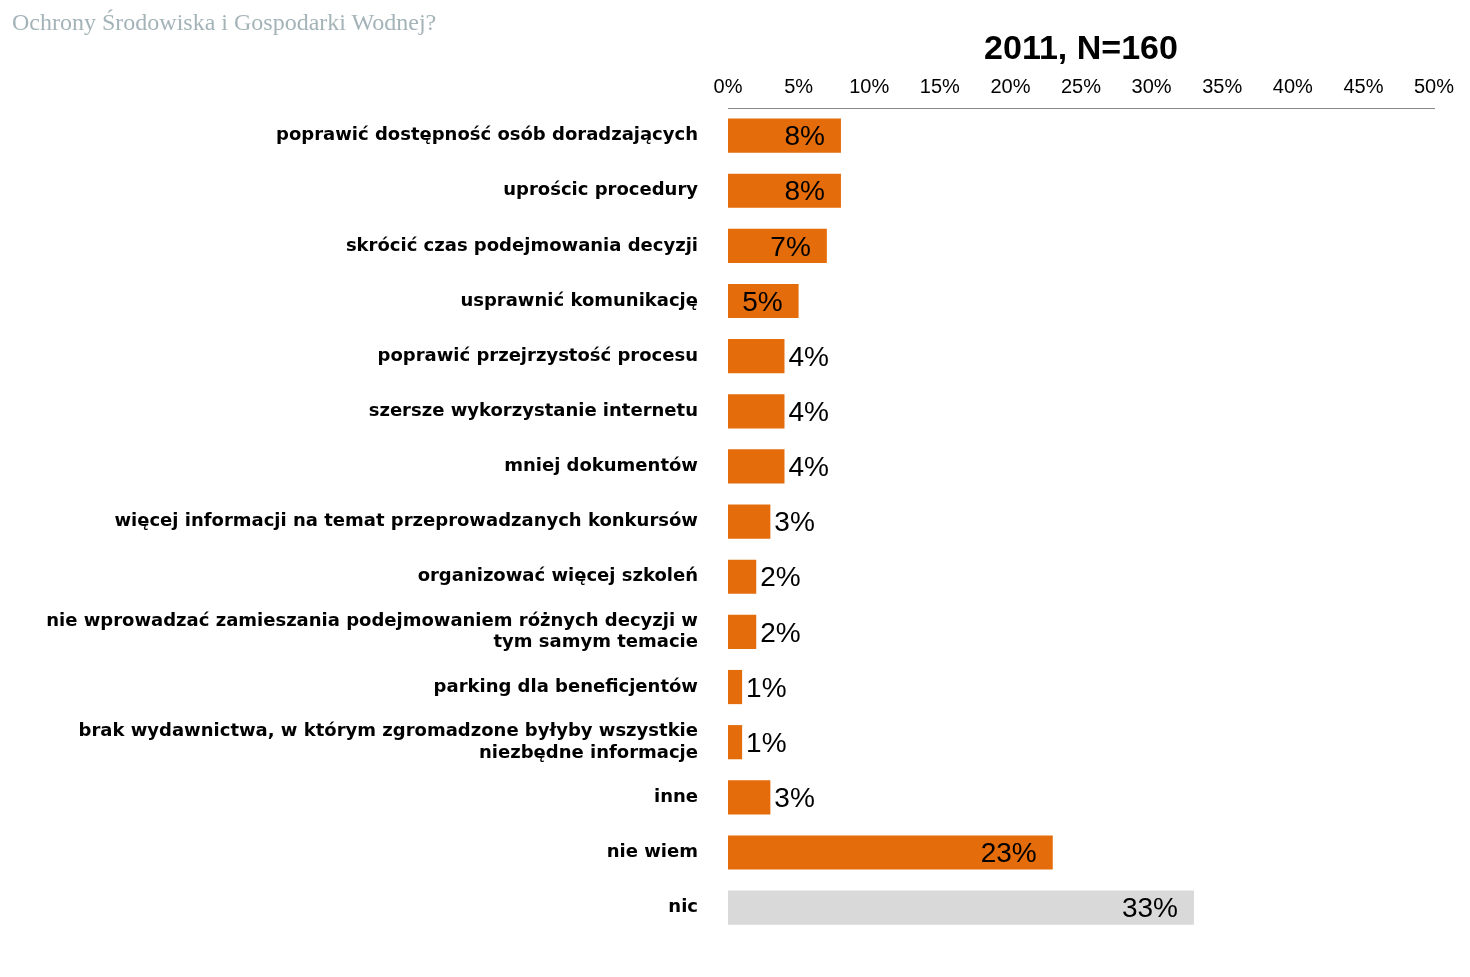 This screenshot has height=977, width=1470. What do you see at coordinates (224, 22) in the screenshot?
I see `text: Ochrony Środowiska i Gospodarki Wodnej?` at bounding box center [224, 22].